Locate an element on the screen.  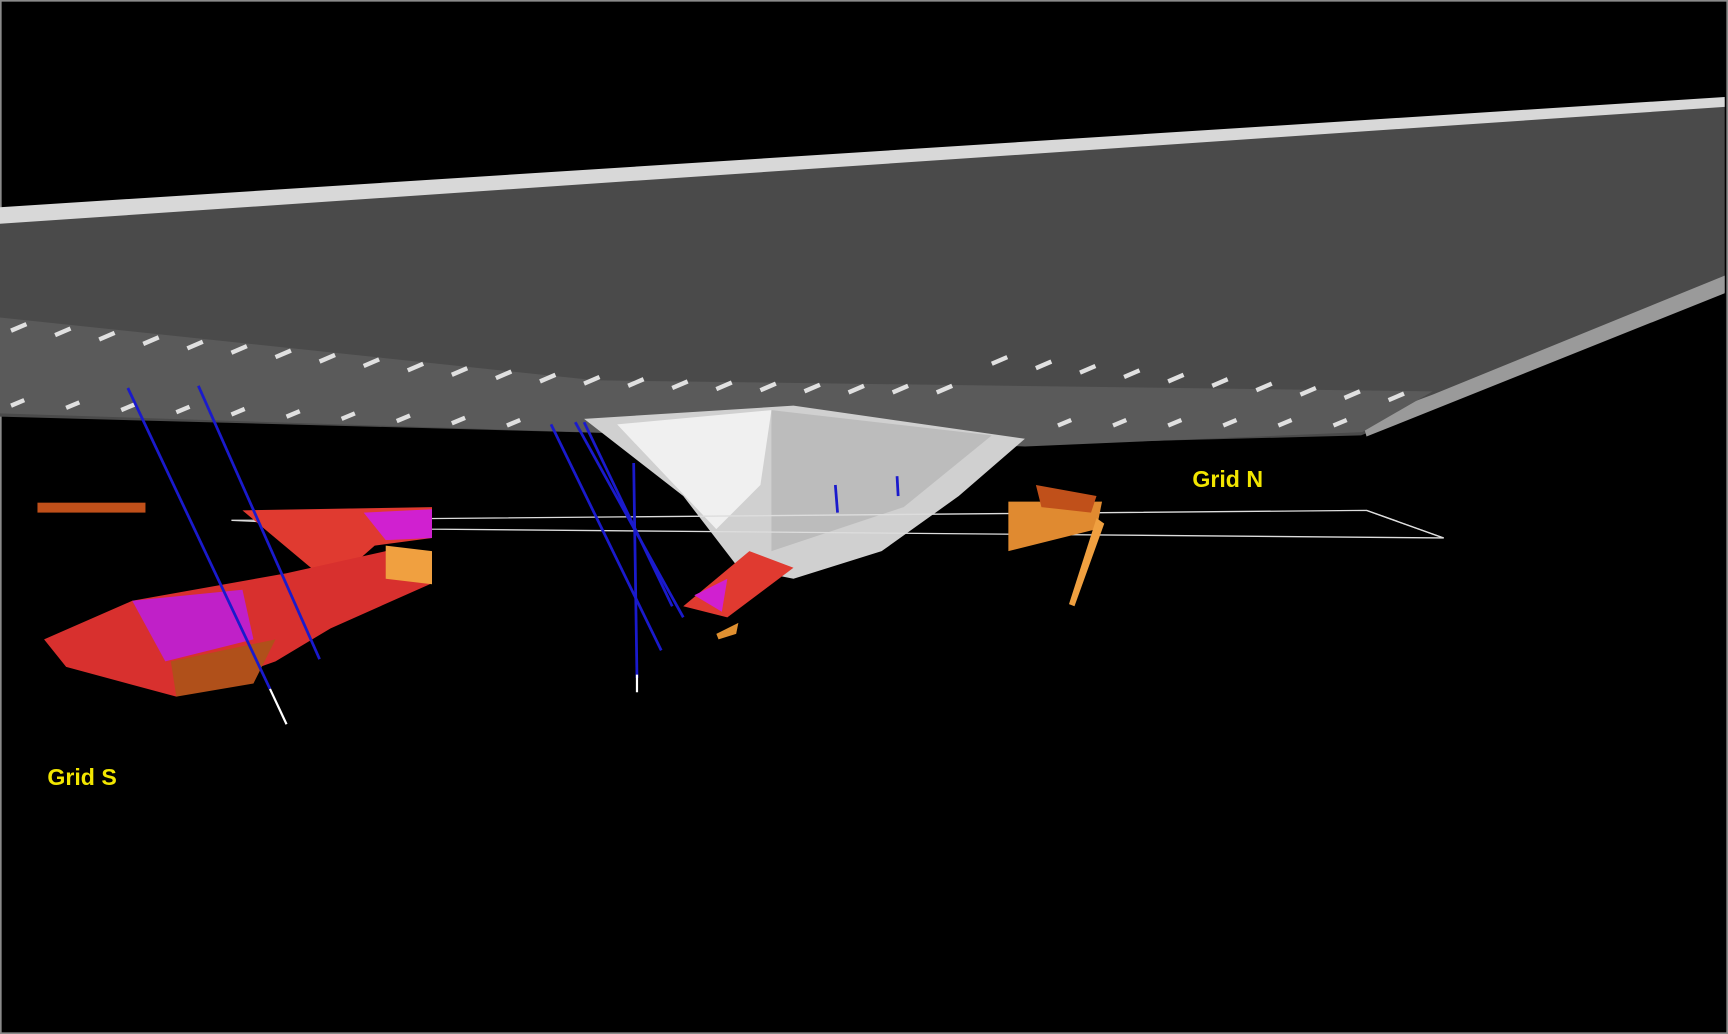
slab-stripes is located at coordinates (707, 375).